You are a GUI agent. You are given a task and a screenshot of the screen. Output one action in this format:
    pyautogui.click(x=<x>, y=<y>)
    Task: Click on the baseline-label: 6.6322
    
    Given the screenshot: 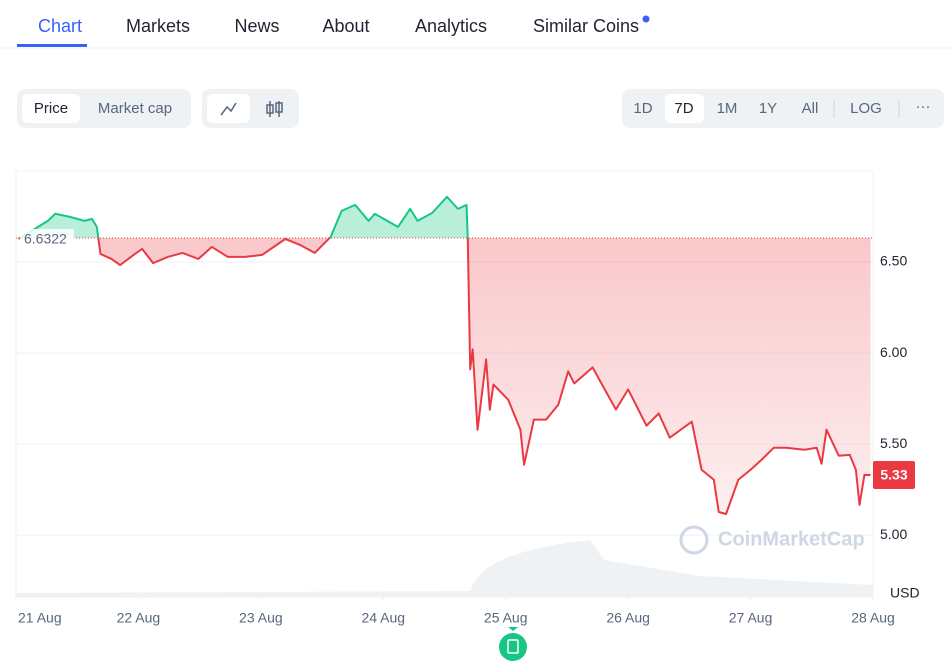 What is the action you would take?
    pyautogui.click(x=45, y=239)
    